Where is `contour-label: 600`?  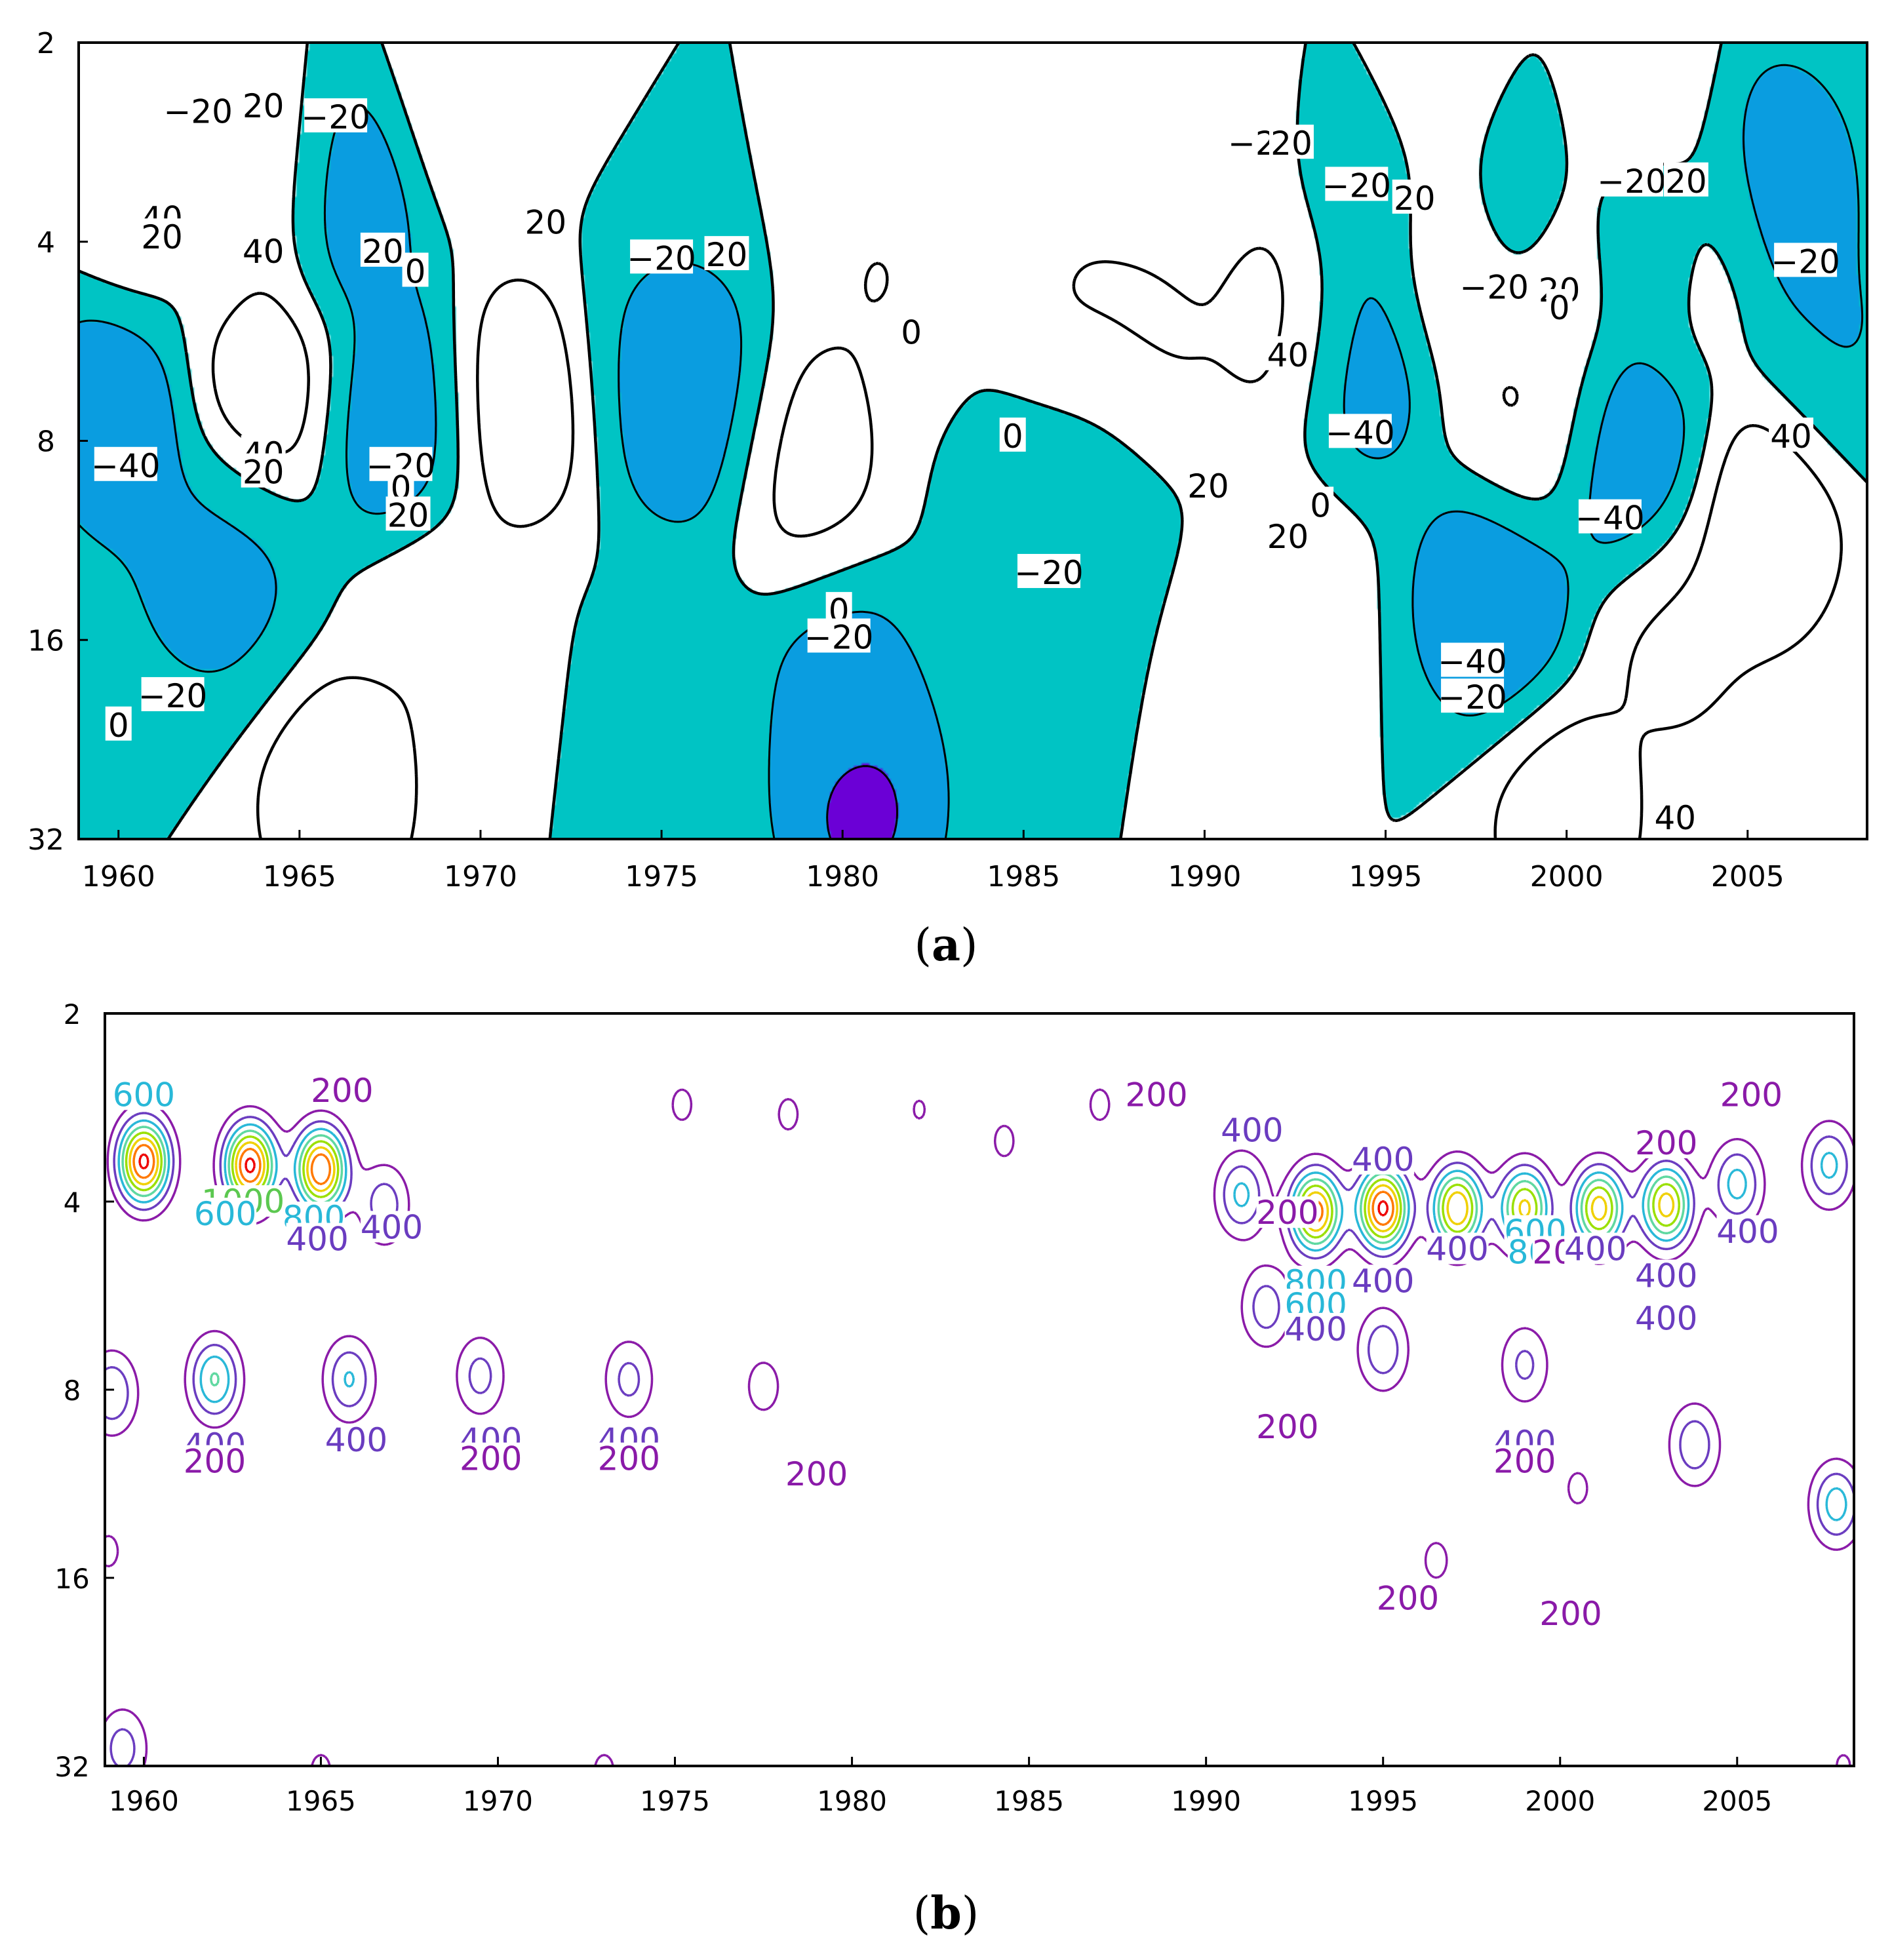
contour-label: 600 is located at coordinates (144, 1095).